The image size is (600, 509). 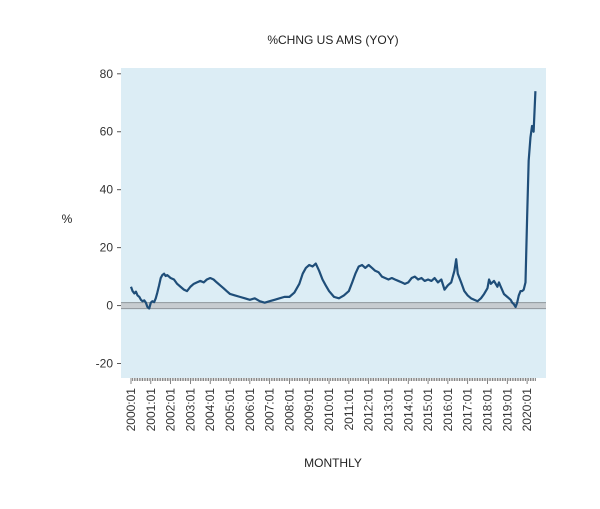 I want to click on x-tick-label: 2008:01, so click(x=289, y=410).